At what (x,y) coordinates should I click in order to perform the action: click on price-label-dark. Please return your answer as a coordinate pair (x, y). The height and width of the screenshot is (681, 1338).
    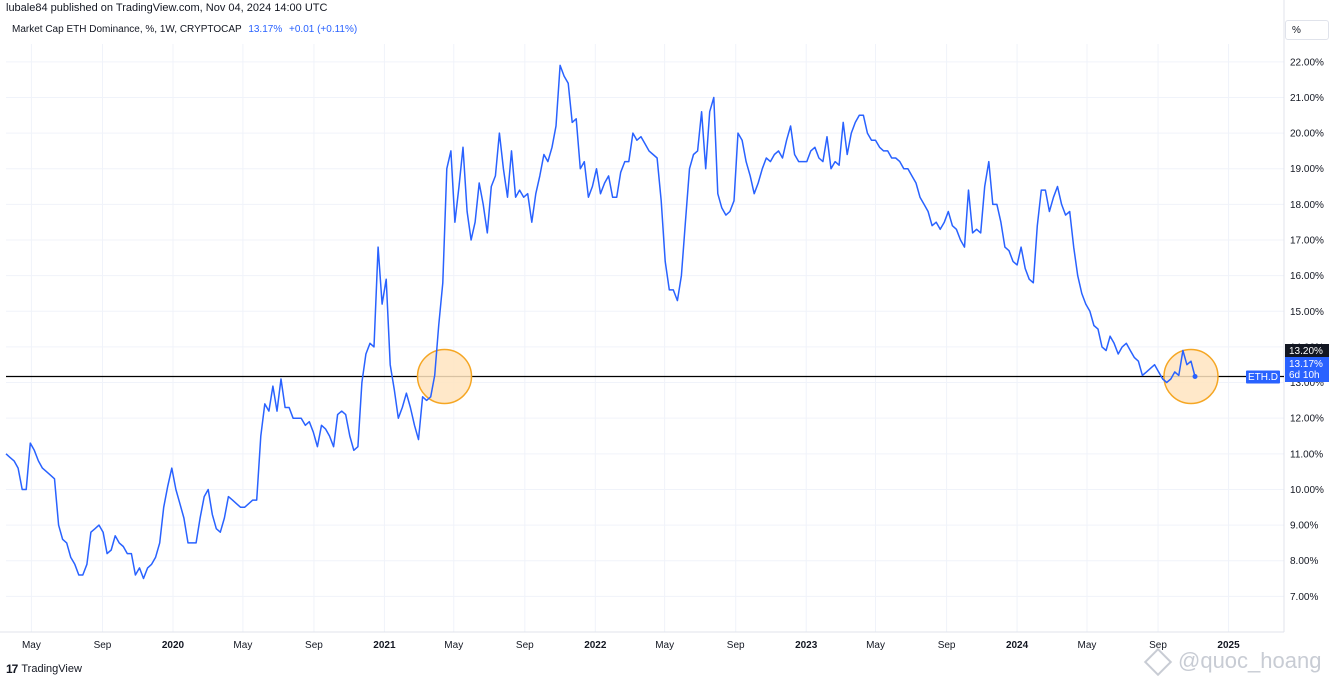
    Looking at the image, I should click on (1307, 350).